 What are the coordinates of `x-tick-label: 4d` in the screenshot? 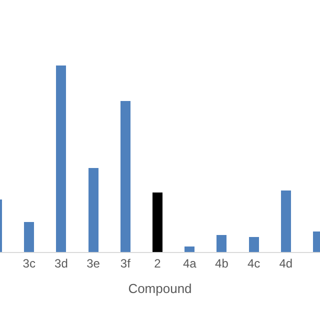 It's located at (286, 263).